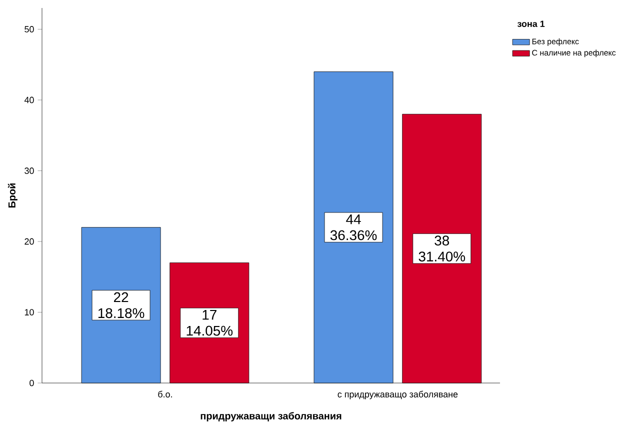  What do you see at coordinates (29, 171) in the screenshot?
I see `y-tick-label: 30` at bounding box center [29, 171].